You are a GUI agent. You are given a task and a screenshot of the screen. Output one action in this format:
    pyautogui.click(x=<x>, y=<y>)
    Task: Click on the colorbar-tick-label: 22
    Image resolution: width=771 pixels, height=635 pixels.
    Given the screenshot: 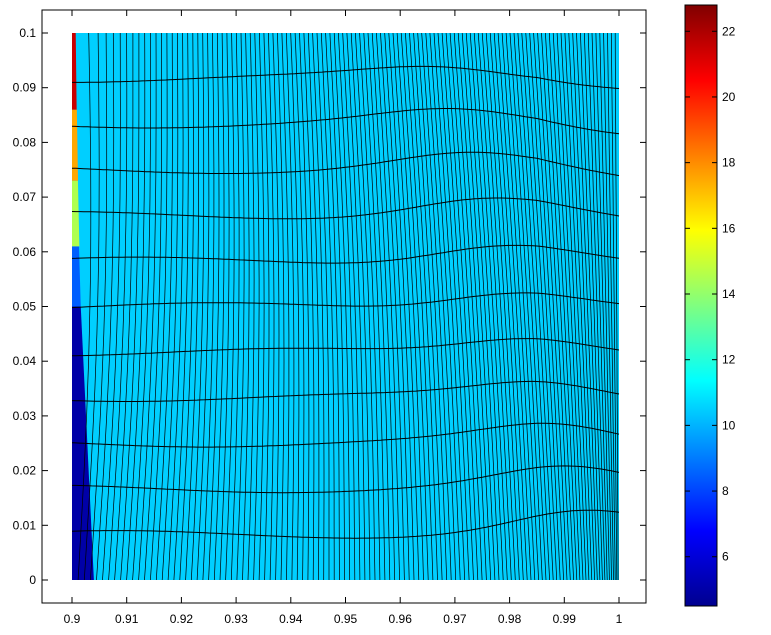 What is the action you would take?
    pyautogui.click(x=729, y=31)
    